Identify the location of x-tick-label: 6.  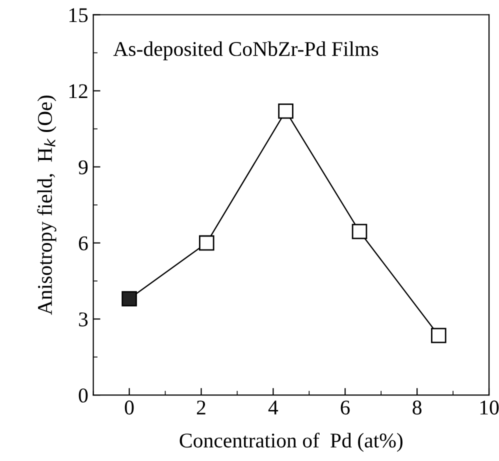
(345, 407).